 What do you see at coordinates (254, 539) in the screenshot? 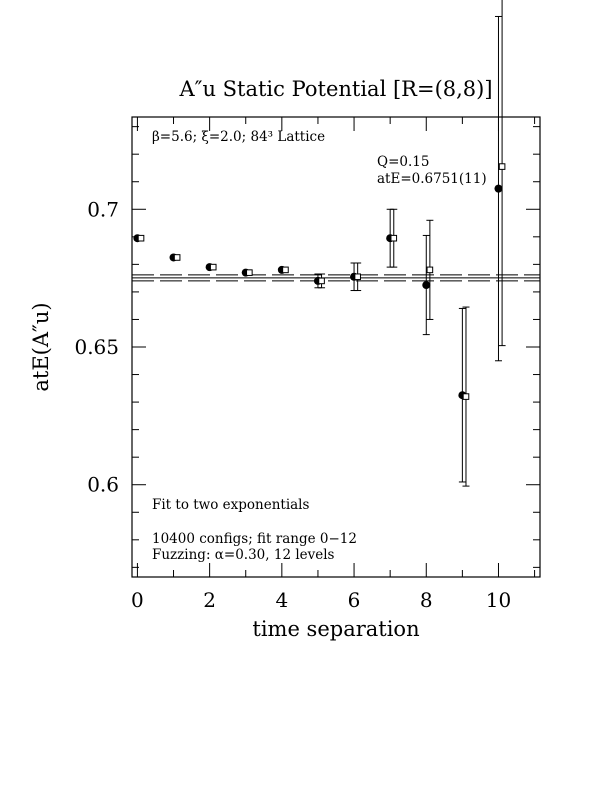
I see `configs-annotation: 10400 configs; fit range 0−12` at bounding box center [254, 539].